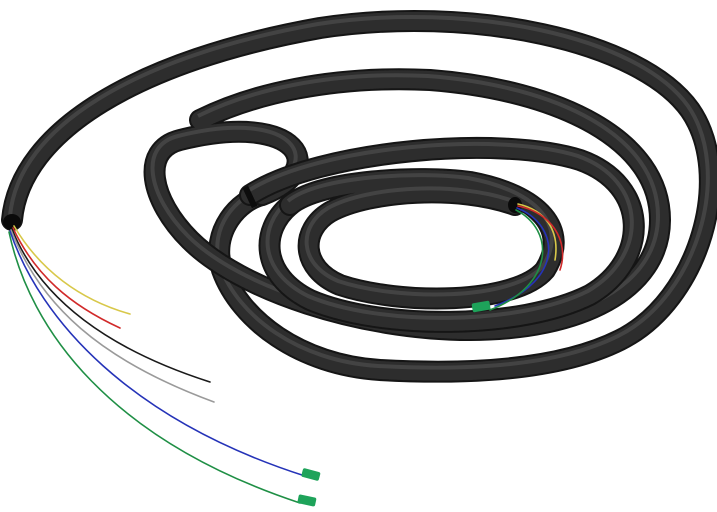  I want to click on right-wire-bundle, so click(526, 257).